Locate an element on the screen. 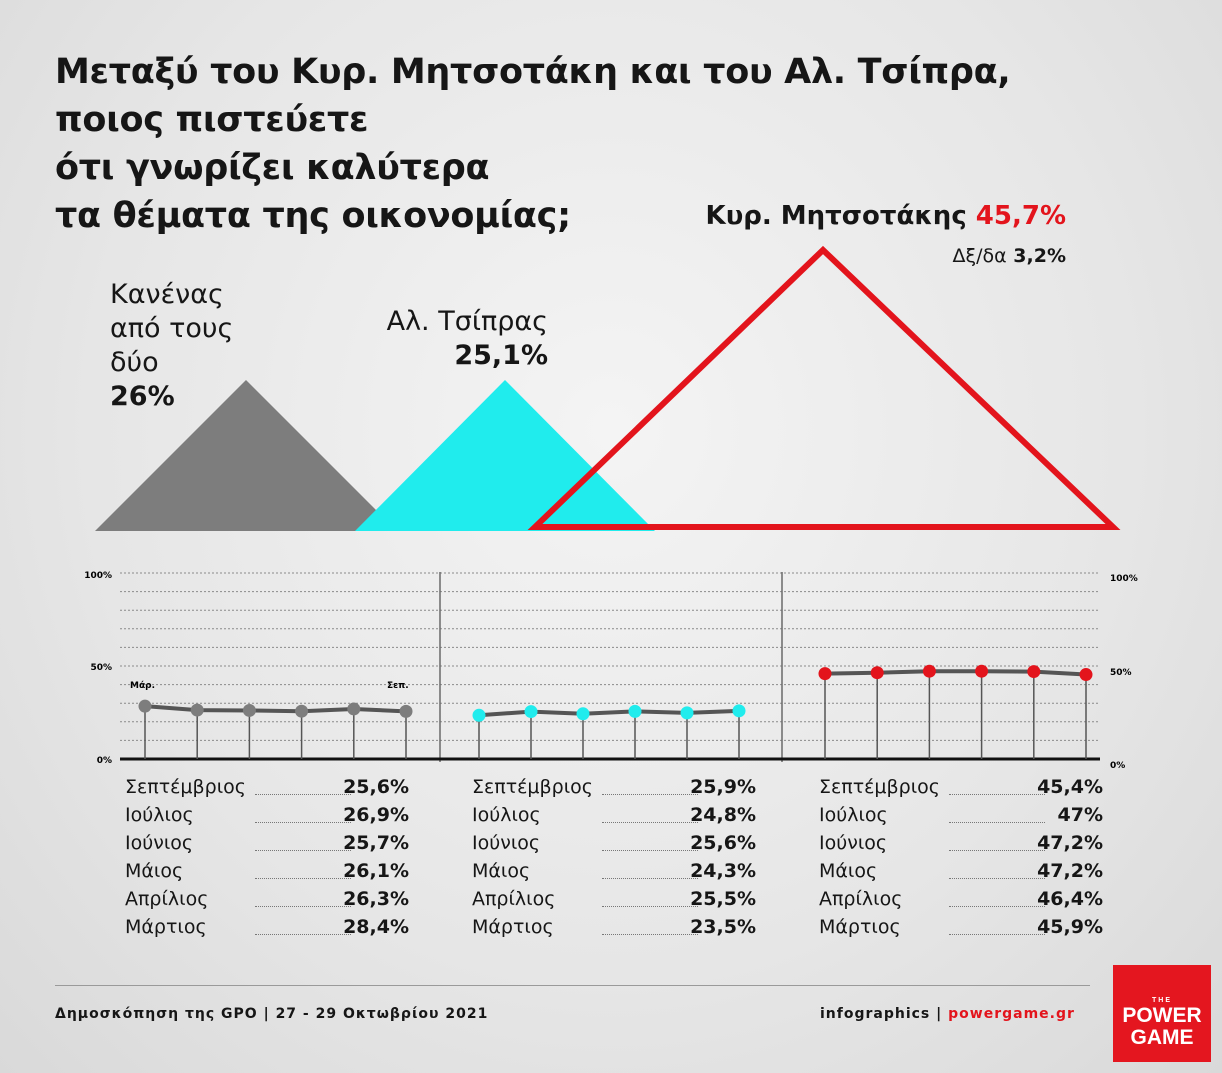 Image resolution: width=1222 pixels, height=1073 pixels. label-none: Κανένας από τους δύο 26% is located at coordinates (171, 346).